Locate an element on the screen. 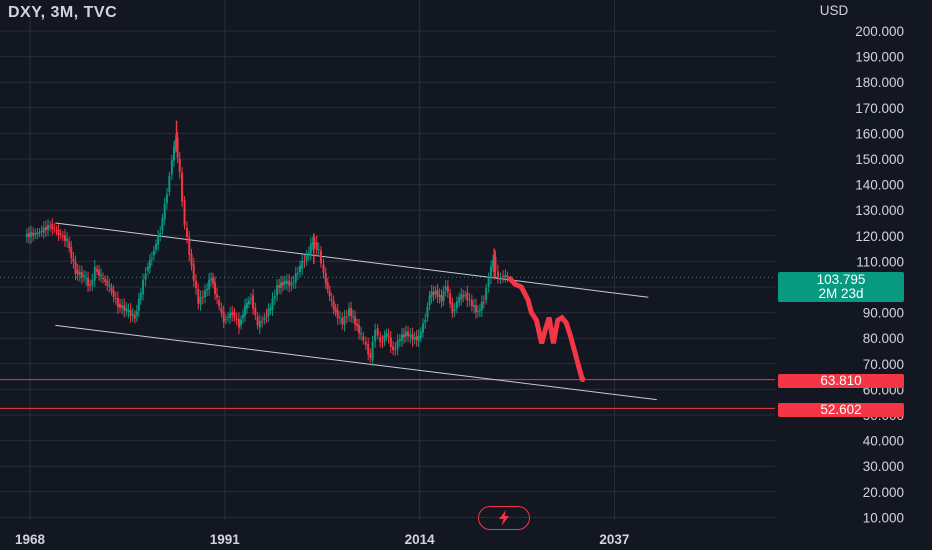 This screenshot has height=550, width=932. lightning-icon is located at coordinates (504, 518).